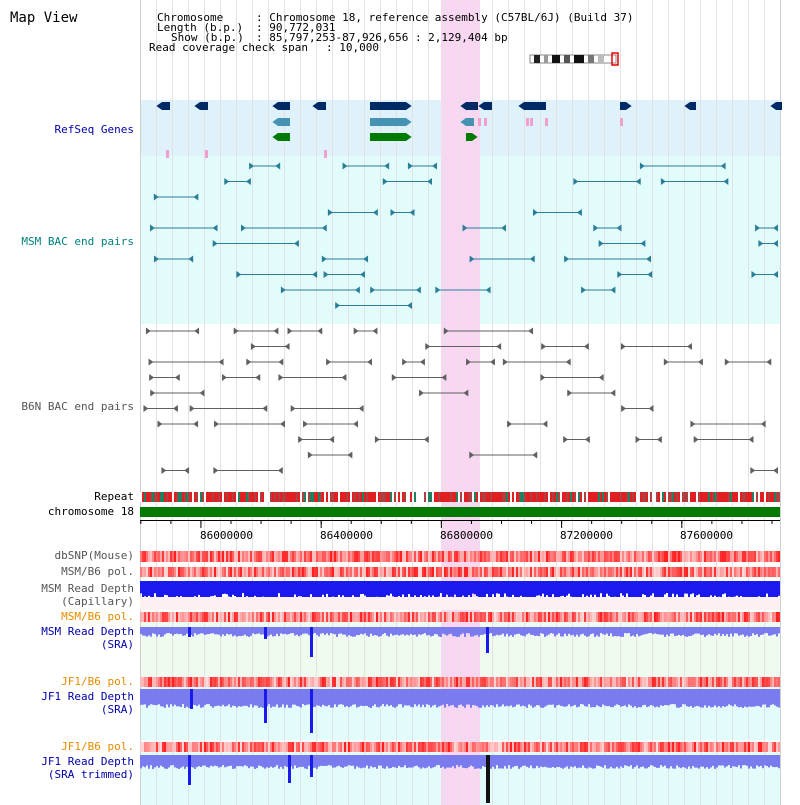  What do you see at coordinates (97, 616) in the screenshot?
I see `track-label-msm-b6-pol-2: MSM/B6 pol.` at bounding box center [97, 616].